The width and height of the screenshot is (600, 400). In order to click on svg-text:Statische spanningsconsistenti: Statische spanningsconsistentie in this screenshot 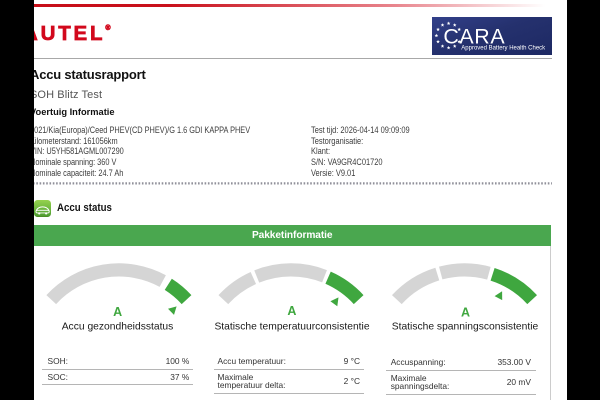, I will do `click(465, 327)`.